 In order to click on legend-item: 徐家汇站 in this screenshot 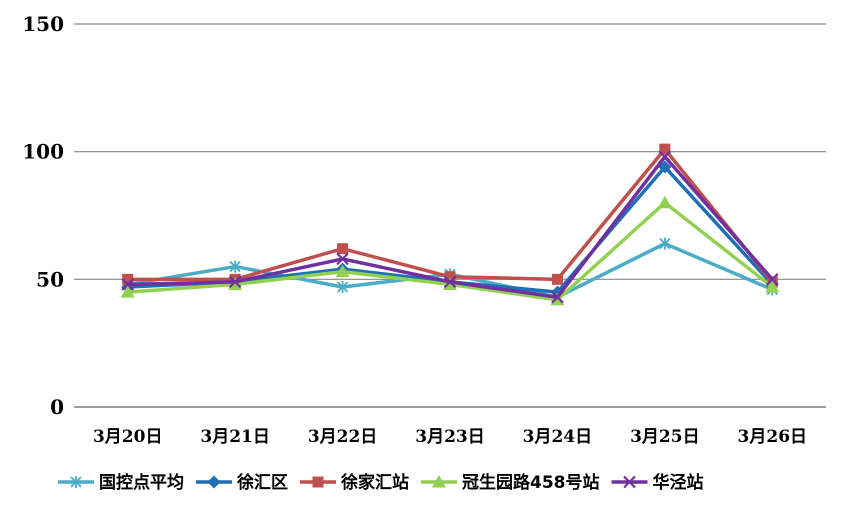, I will do `click(354, 482)`.